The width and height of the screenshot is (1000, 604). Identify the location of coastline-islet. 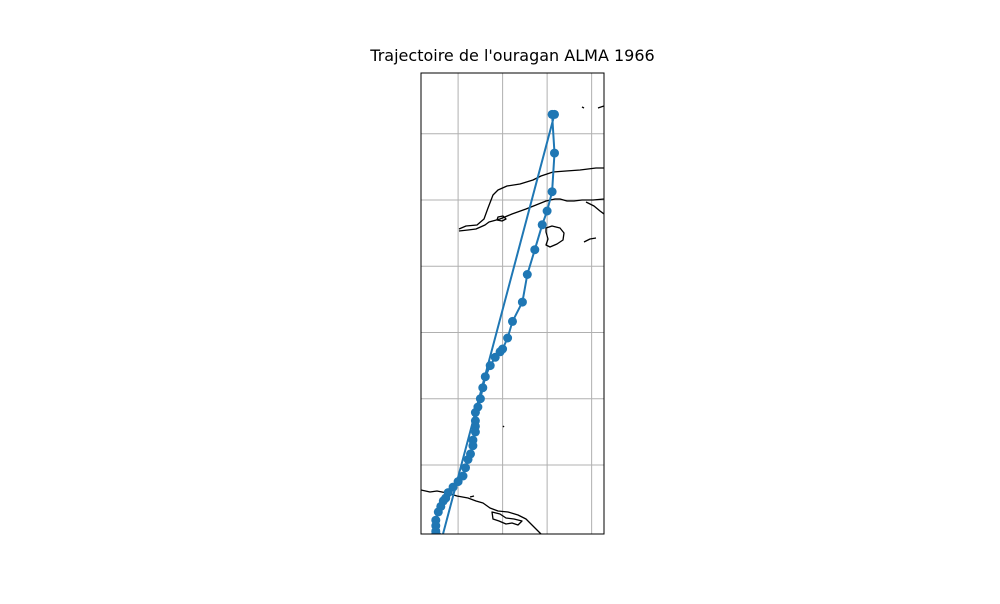
(472, 496).